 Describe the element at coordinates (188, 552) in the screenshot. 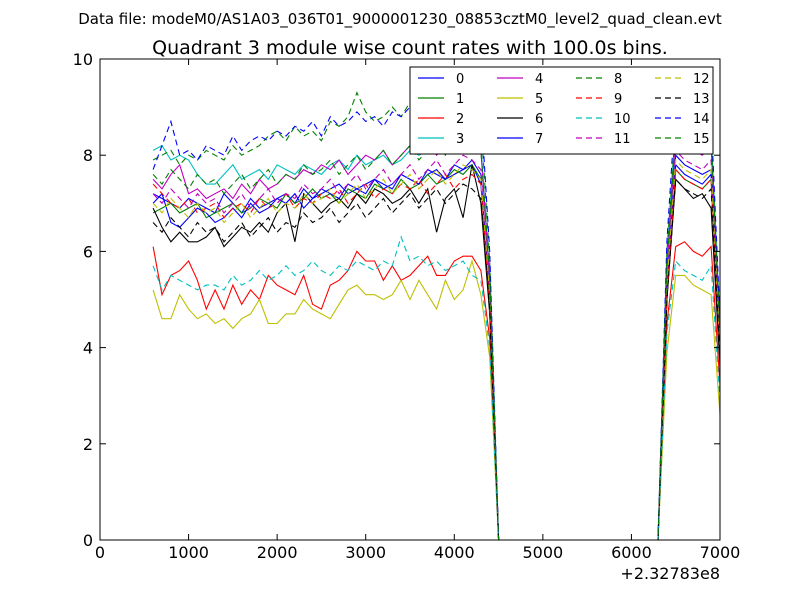

I see `x-tick-label: 1000` at that location.